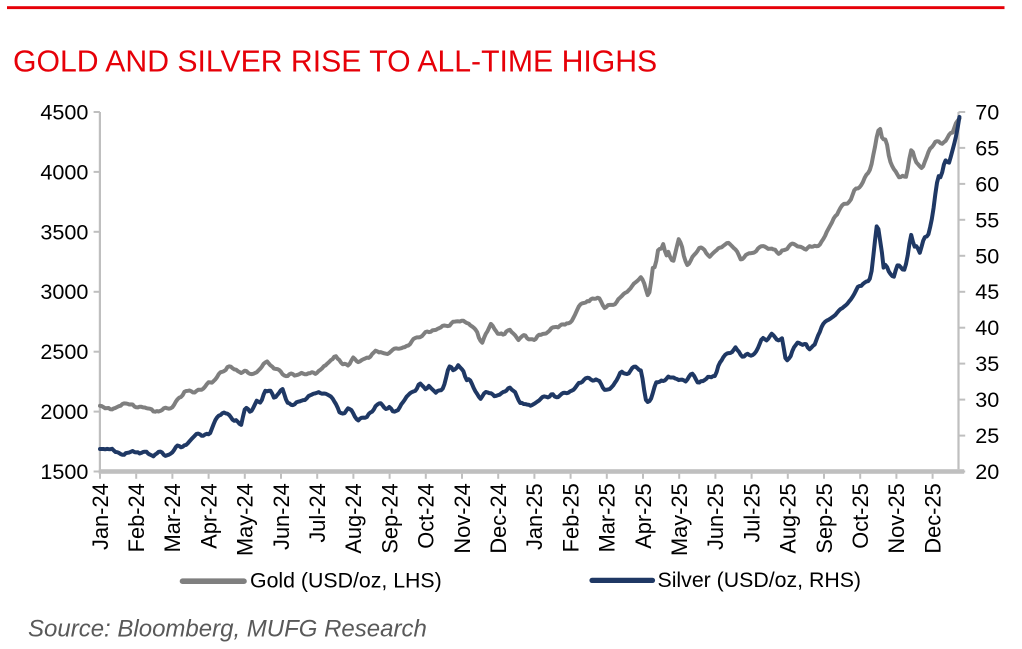 This screenshot has width=1022, height=649. Describe the element at coordinates (317, 512) in the screenshot. I see `svg-text: Jul-24` at that location.